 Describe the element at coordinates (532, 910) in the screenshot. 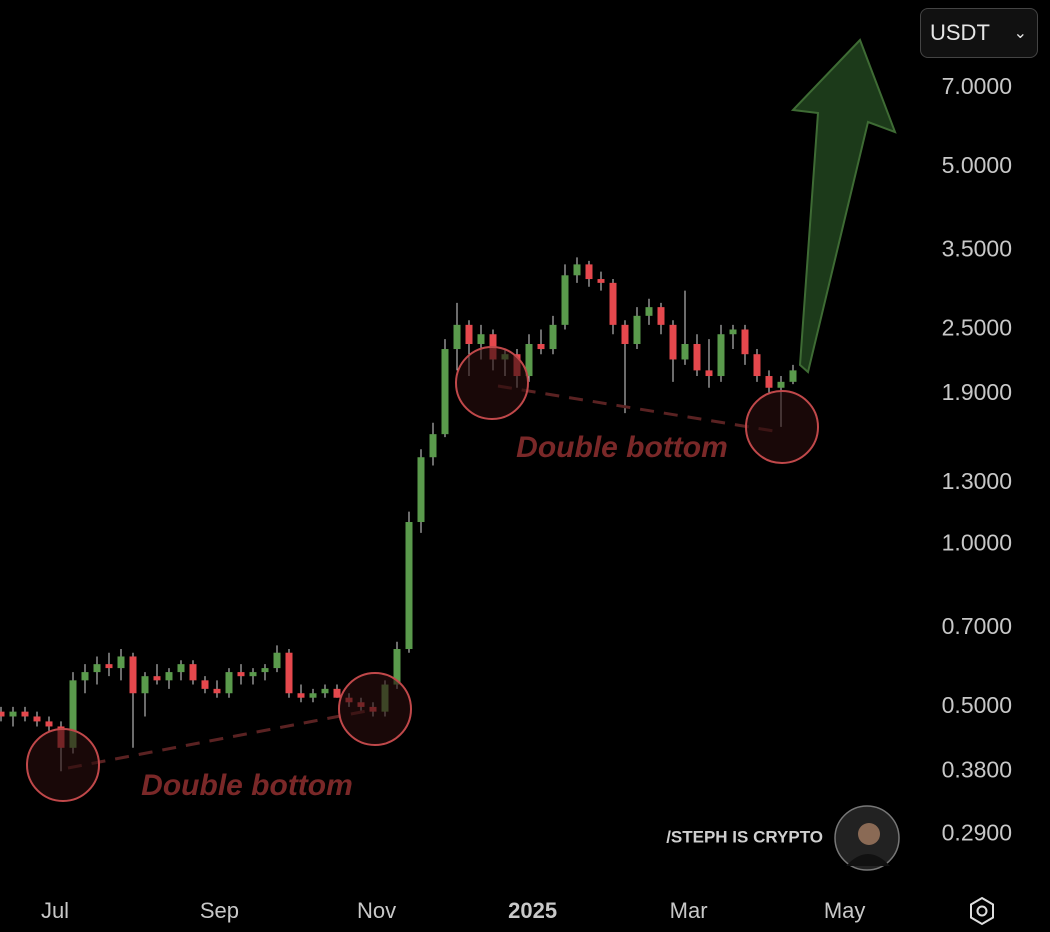

I see `x-tick-label: 2025` at that location.